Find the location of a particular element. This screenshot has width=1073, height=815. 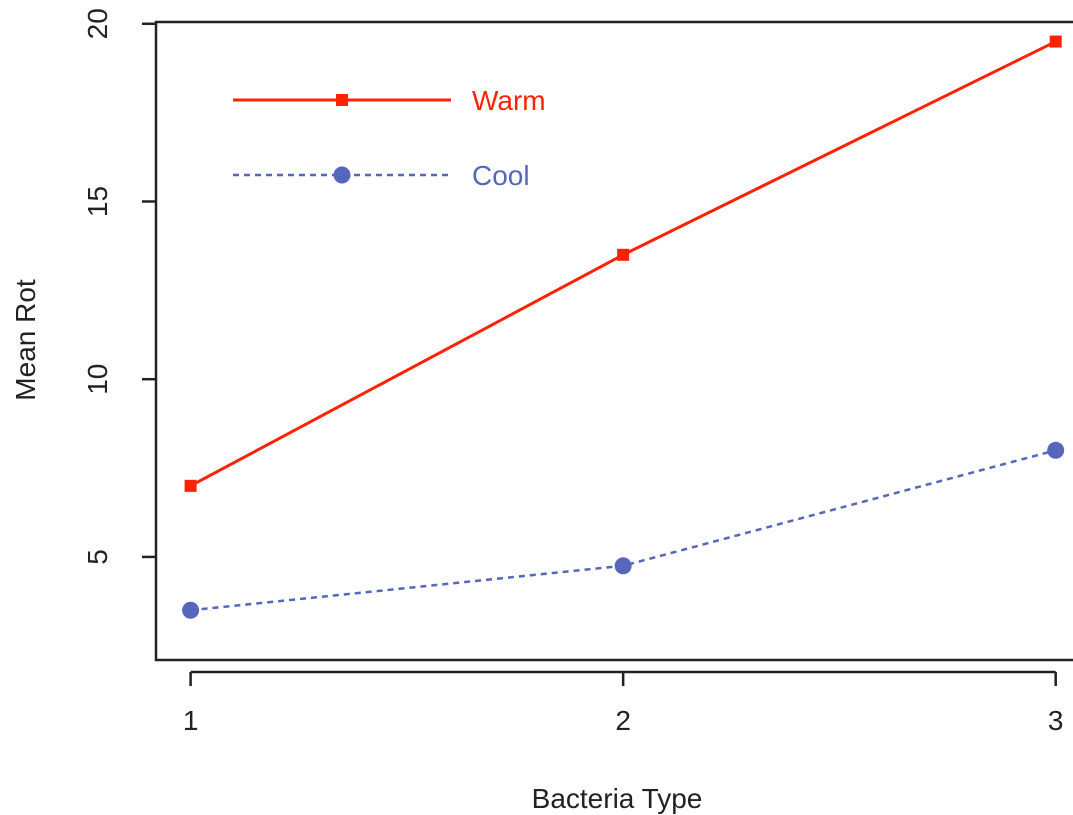

legend-marker-warm is located at coordinates (342, 100).